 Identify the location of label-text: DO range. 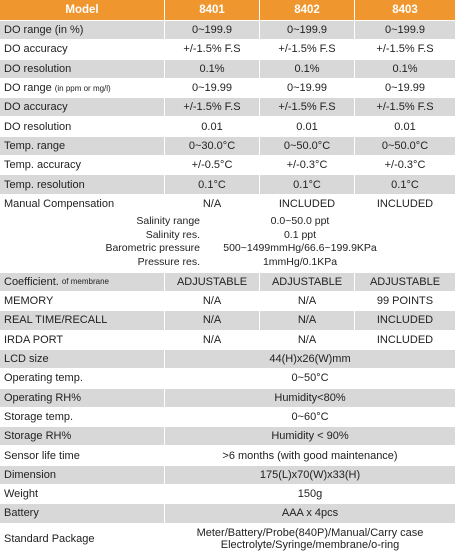
(28, 88).